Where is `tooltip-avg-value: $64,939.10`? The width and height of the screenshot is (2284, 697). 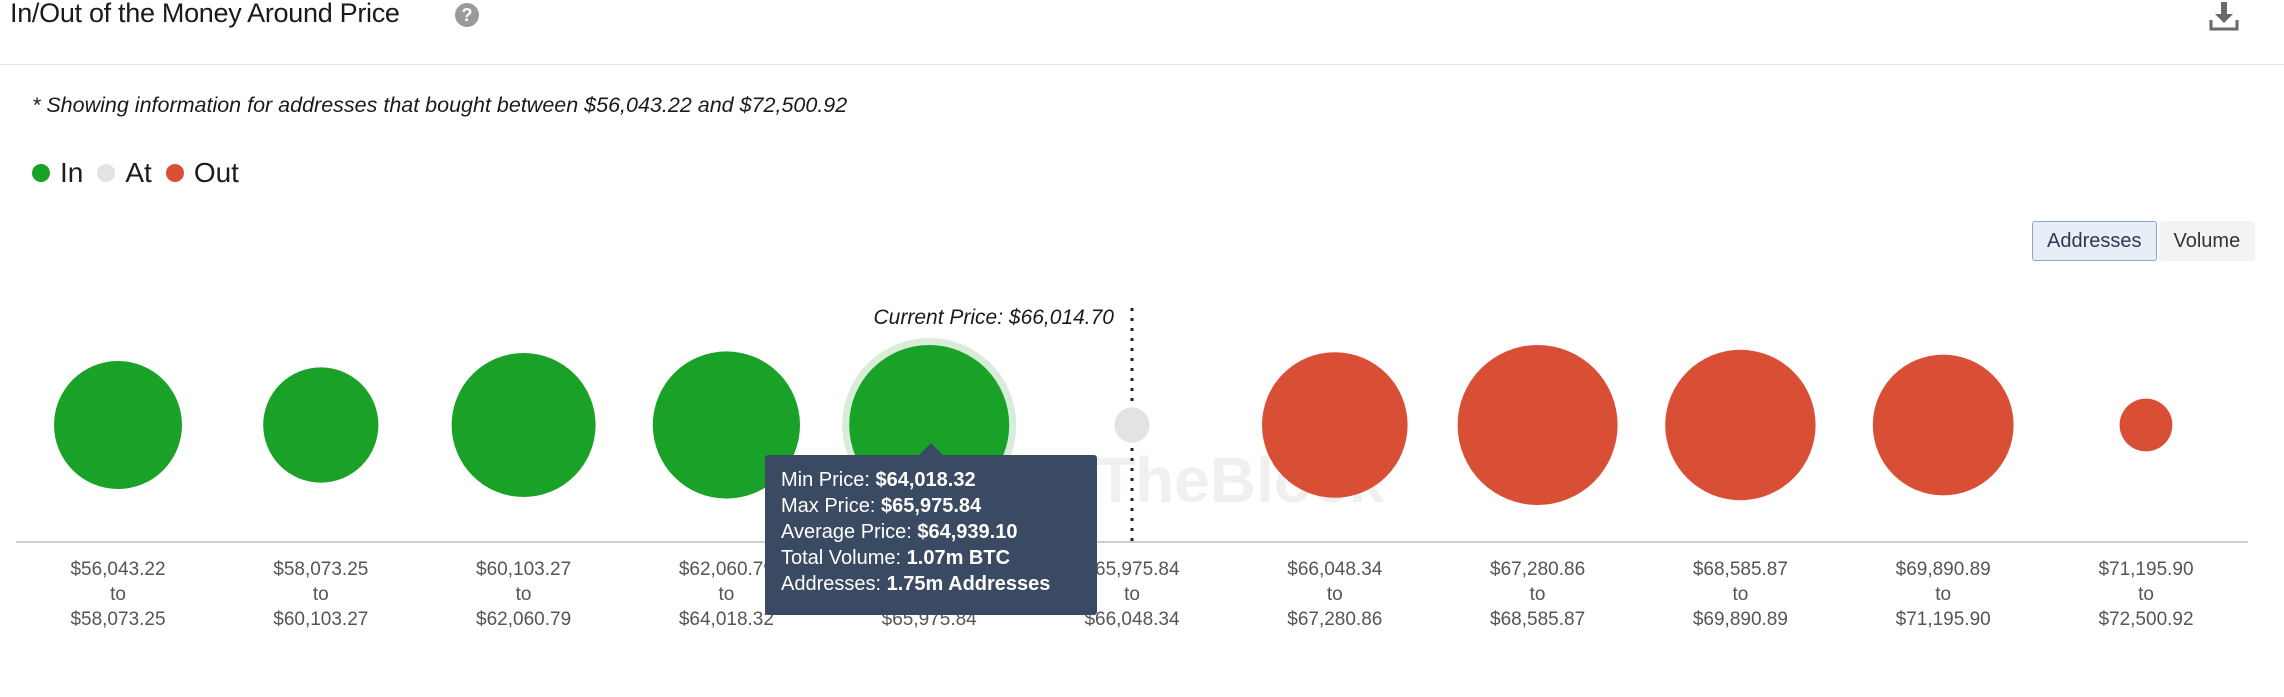
tooltip-avg-value: $64,939.10 is located at coordinates (967, 532).